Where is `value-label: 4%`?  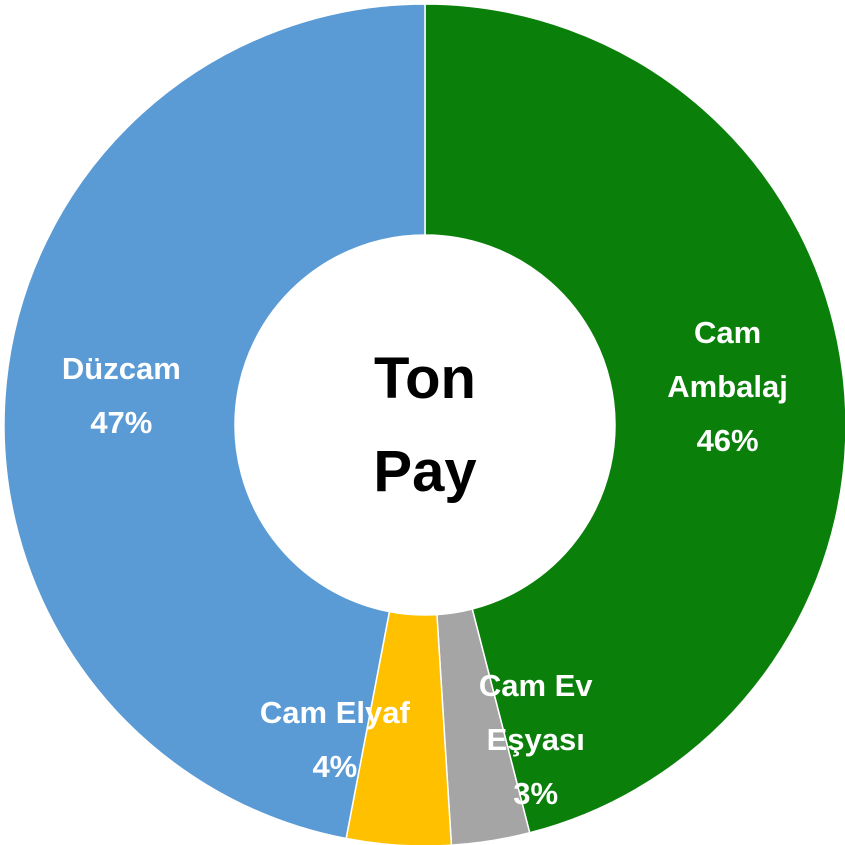
value-label: 4% is located at coordinates (335, 767).